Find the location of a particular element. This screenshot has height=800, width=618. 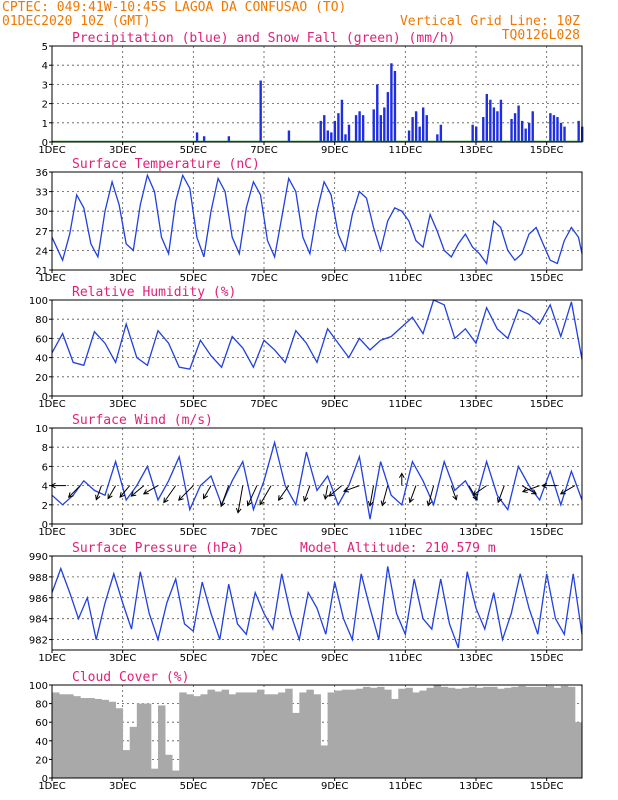

series-line is located at coordinates (317, 334).